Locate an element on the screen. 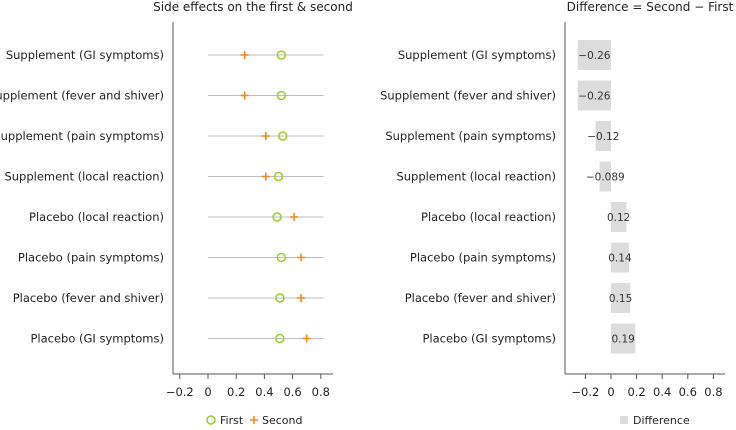 This screenshot has width=736, height=430. left-x-tick-label: 0.6 is located at coordinates (292, 392).